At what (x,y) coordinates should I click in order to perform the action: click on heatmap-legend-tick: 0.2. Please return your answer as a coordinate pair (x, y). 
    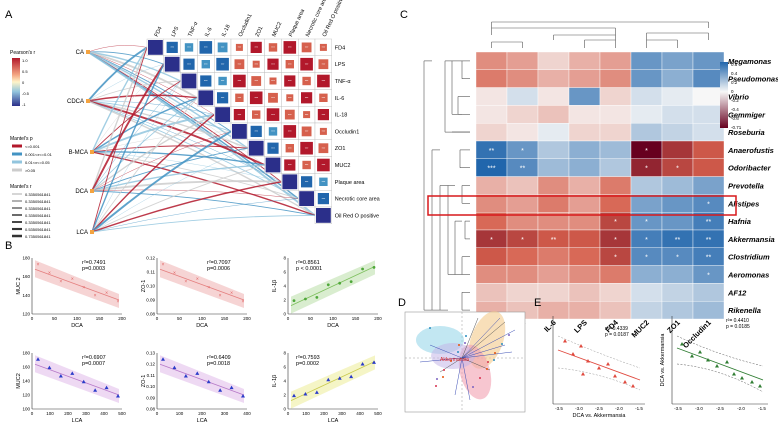
    Looking at the image, I should click on (734, 82).